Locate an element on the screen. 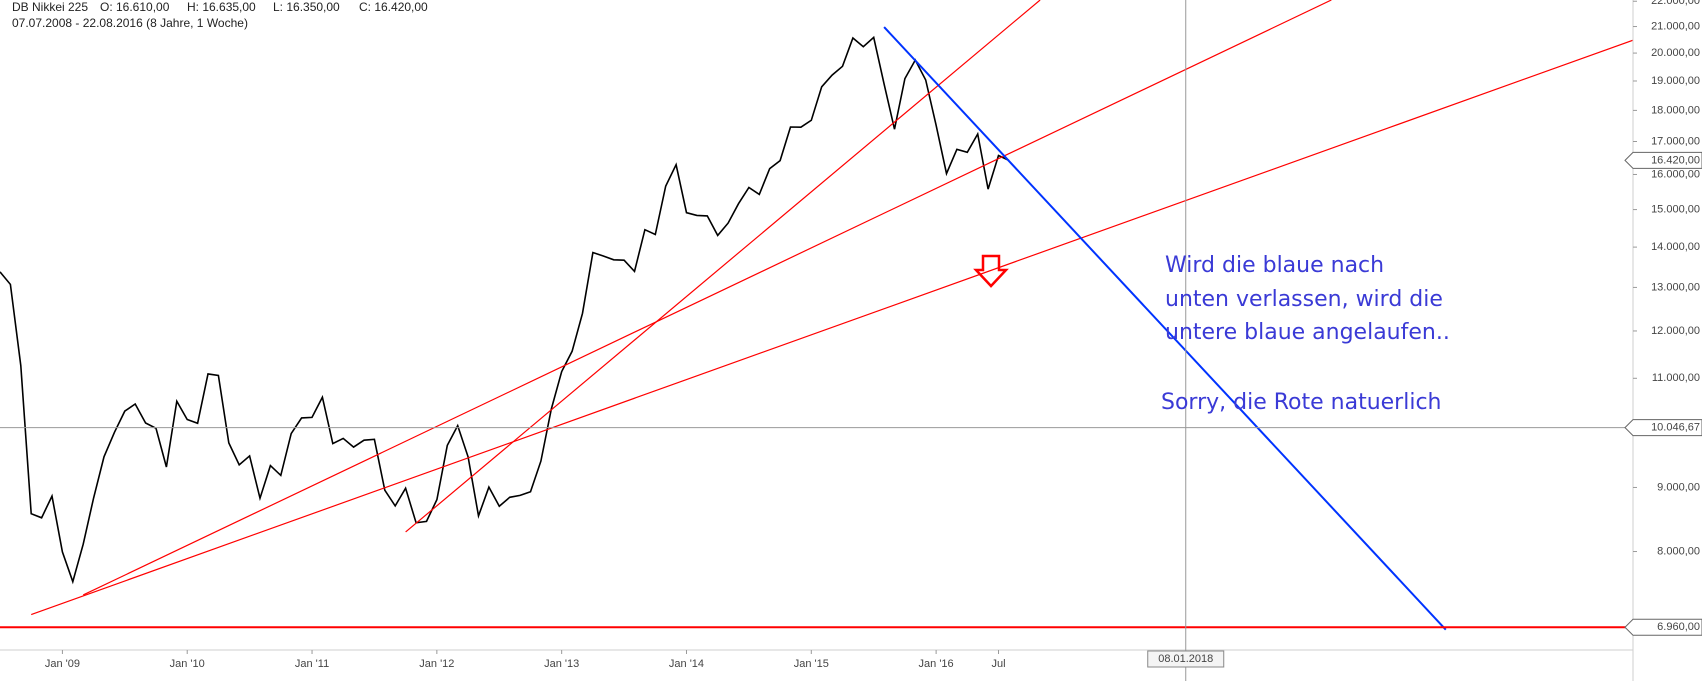 Image resolution: width=1702 pixels, height=681 pixels. crosshair-y-box is located at coordinates (1663, 428).